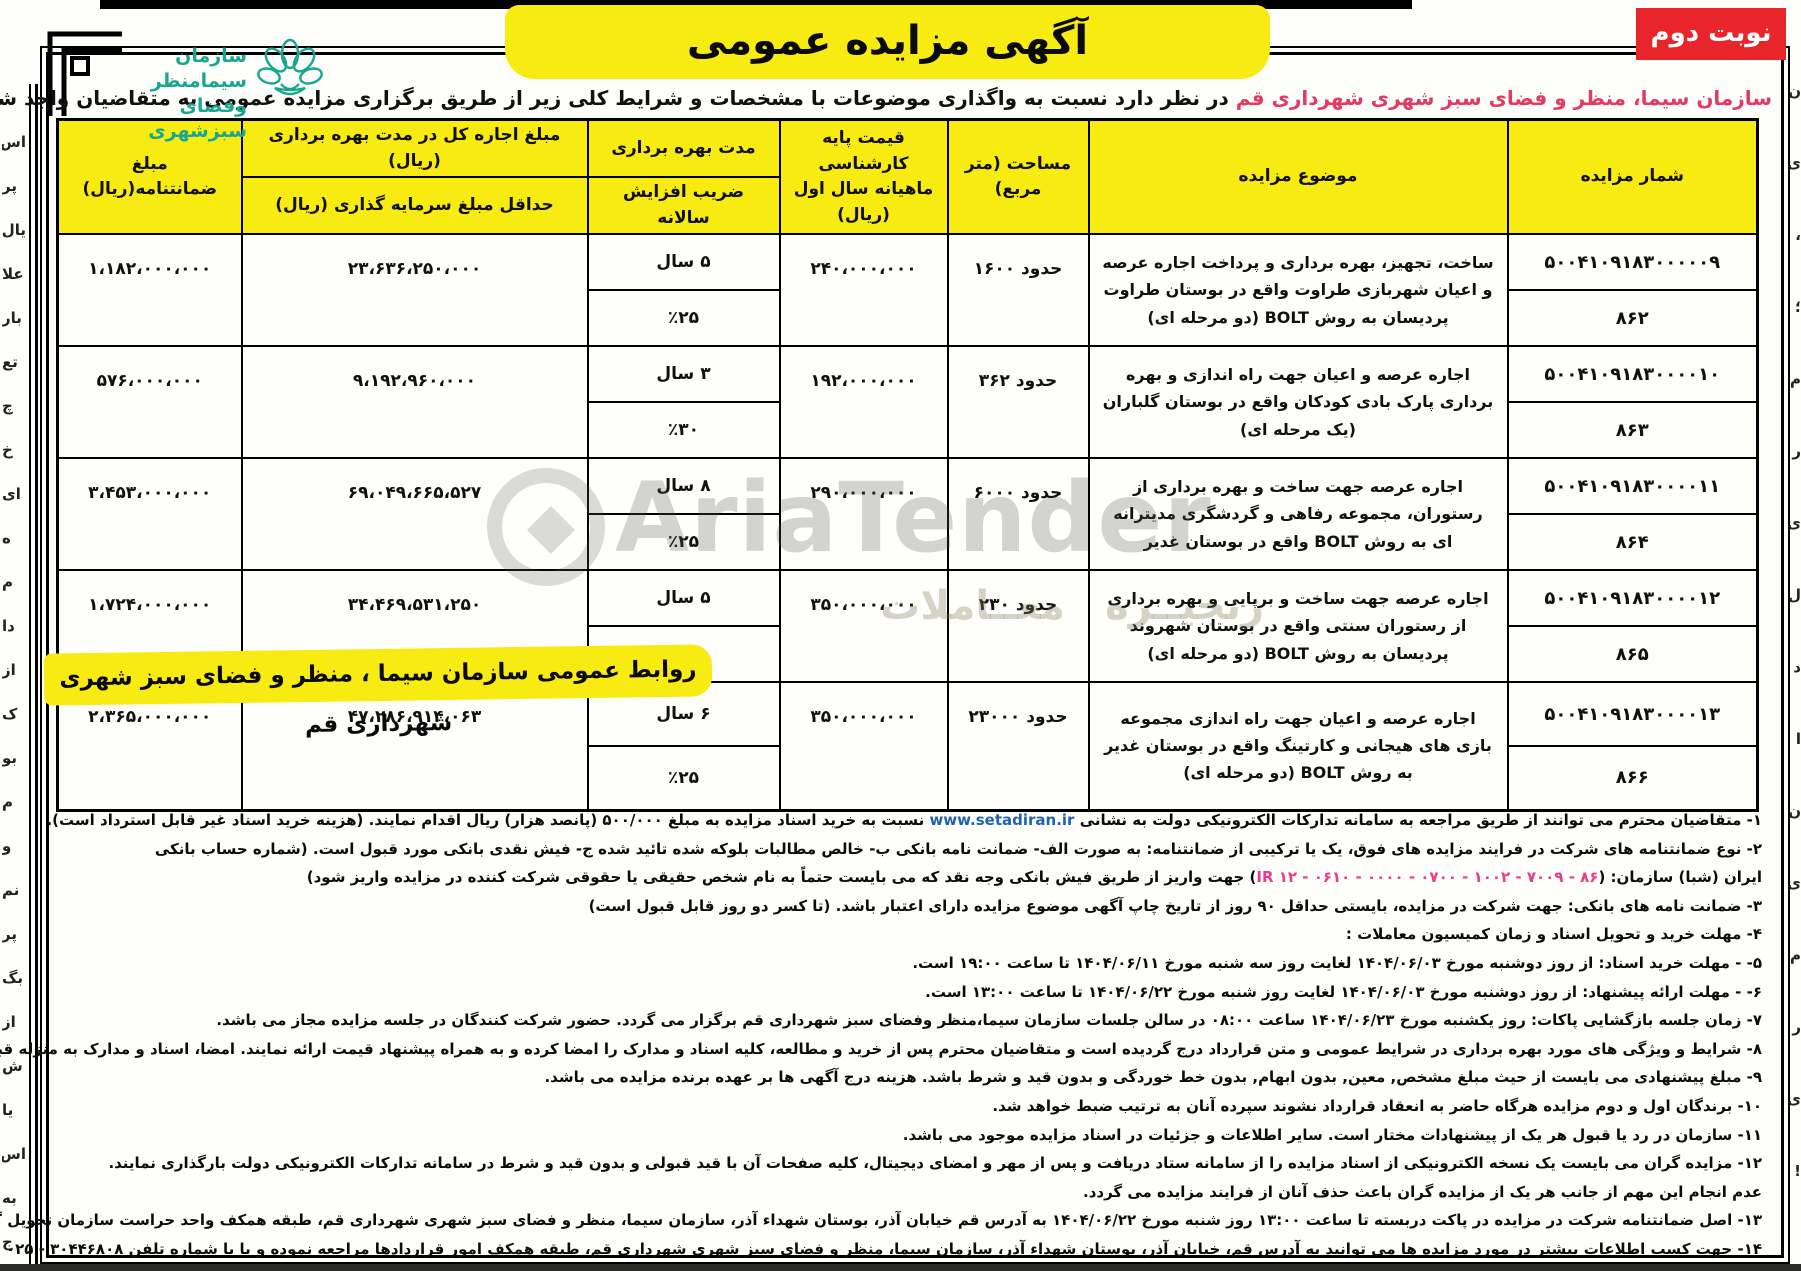 Image resolution: width=1801 pixels, height=1271 pixels. Describe the element at coordinates (1018, 746) in the screenshot. I see `auction-area: حدود ۲۳۰۰۰` at that location.